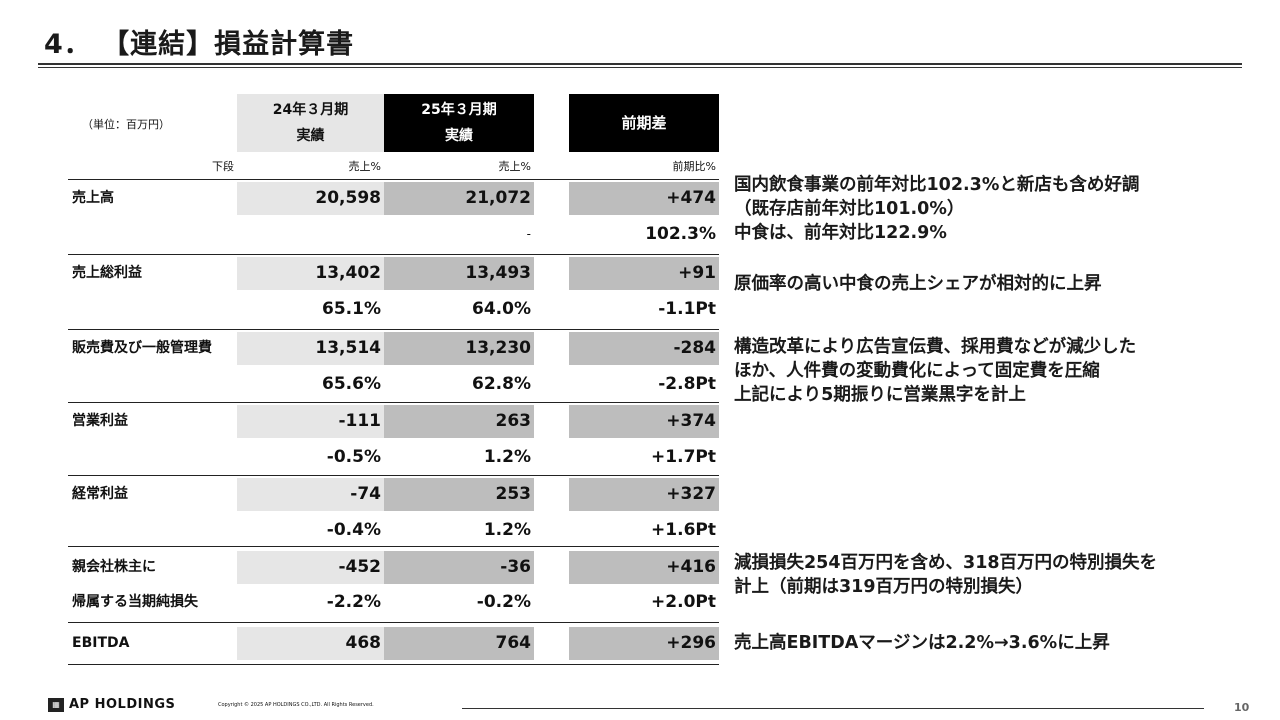 The height and width of the screenshot is (720, 1280). Describe the element at coordinates (310, 273) in the screenshot. I see `cell-fy24: 13,402` at that location.